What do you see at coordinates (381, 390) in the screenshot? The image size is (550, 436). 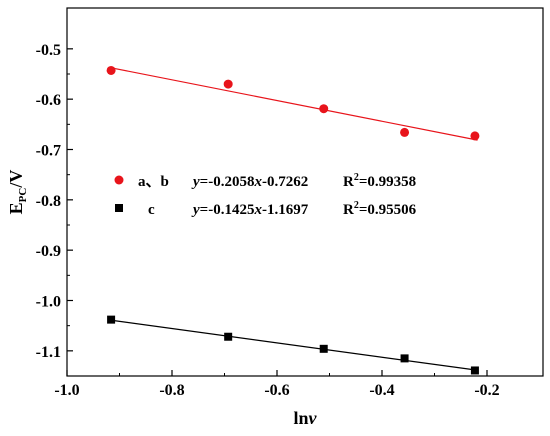 I see `x-tick-label: -0.4` at bounding box center [381, 390].